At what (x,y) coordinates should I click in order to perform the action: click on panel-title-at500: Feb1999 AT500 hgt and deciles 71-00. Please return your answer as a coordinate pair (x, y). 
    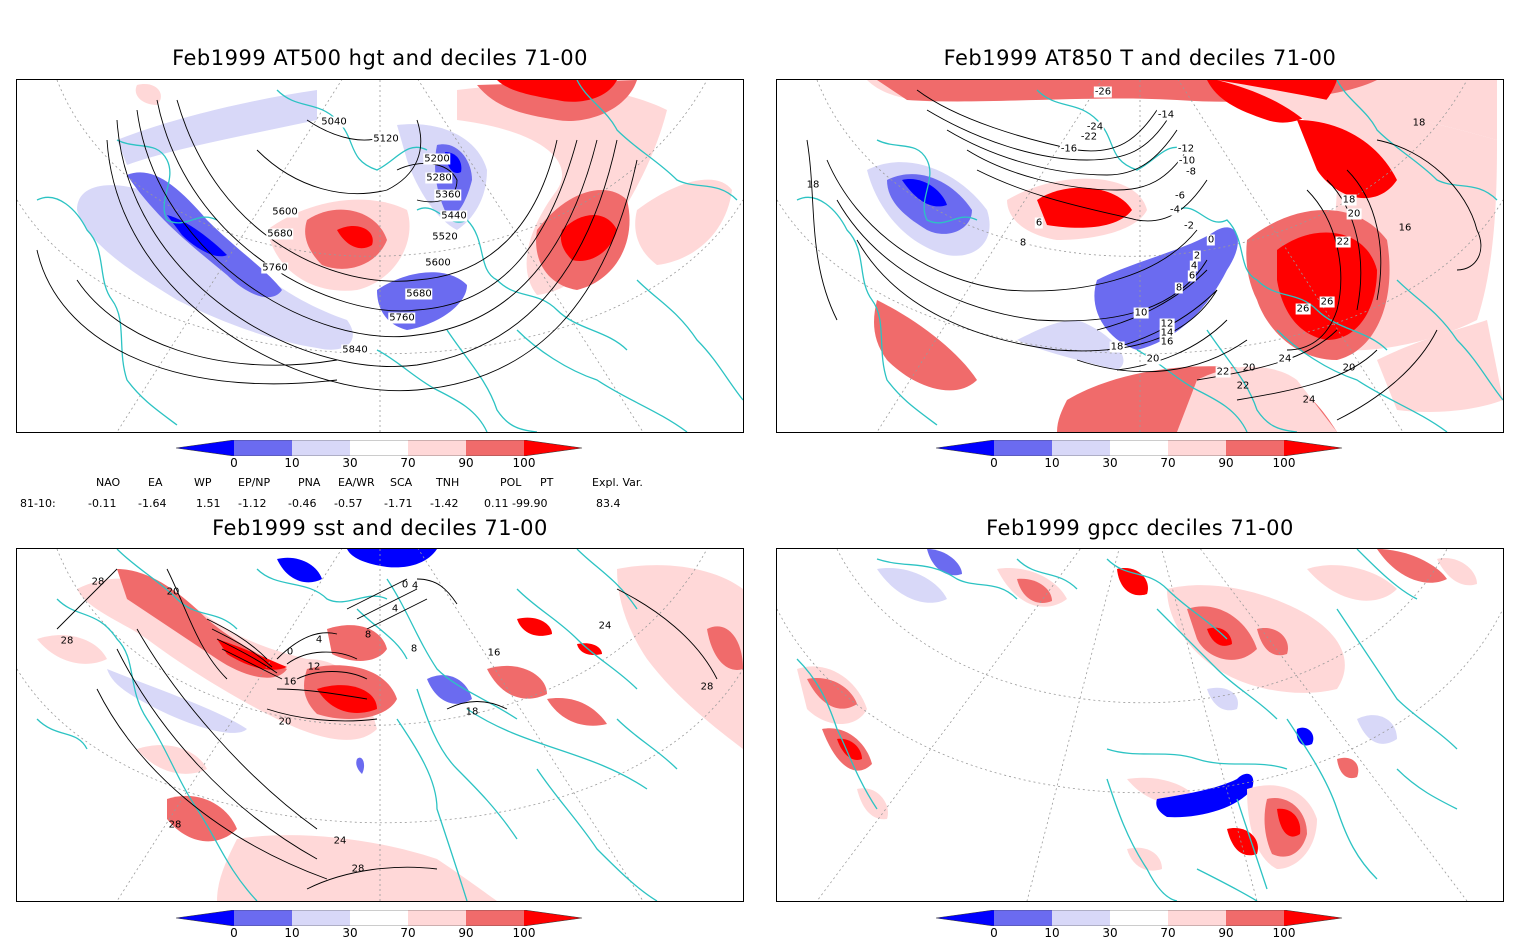
    Looking at the image, I should click on (380, 58).